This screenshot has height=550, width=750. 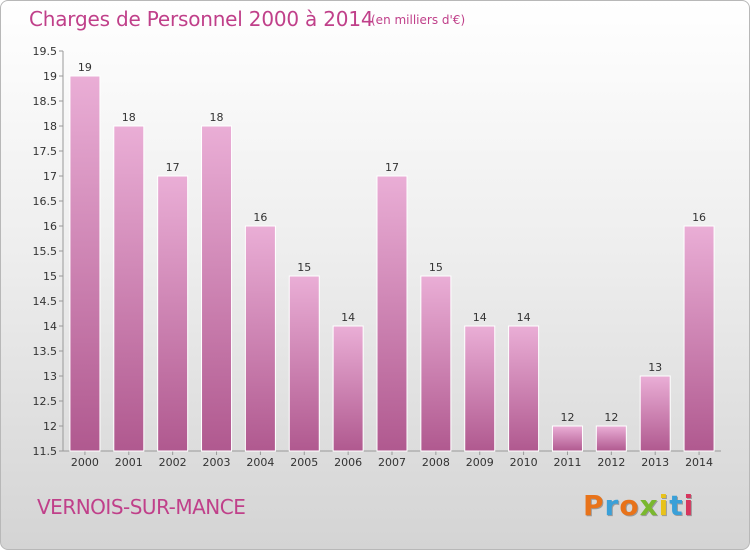 I want to click on x-tick-label: 2005, so click(x=304, y=462).